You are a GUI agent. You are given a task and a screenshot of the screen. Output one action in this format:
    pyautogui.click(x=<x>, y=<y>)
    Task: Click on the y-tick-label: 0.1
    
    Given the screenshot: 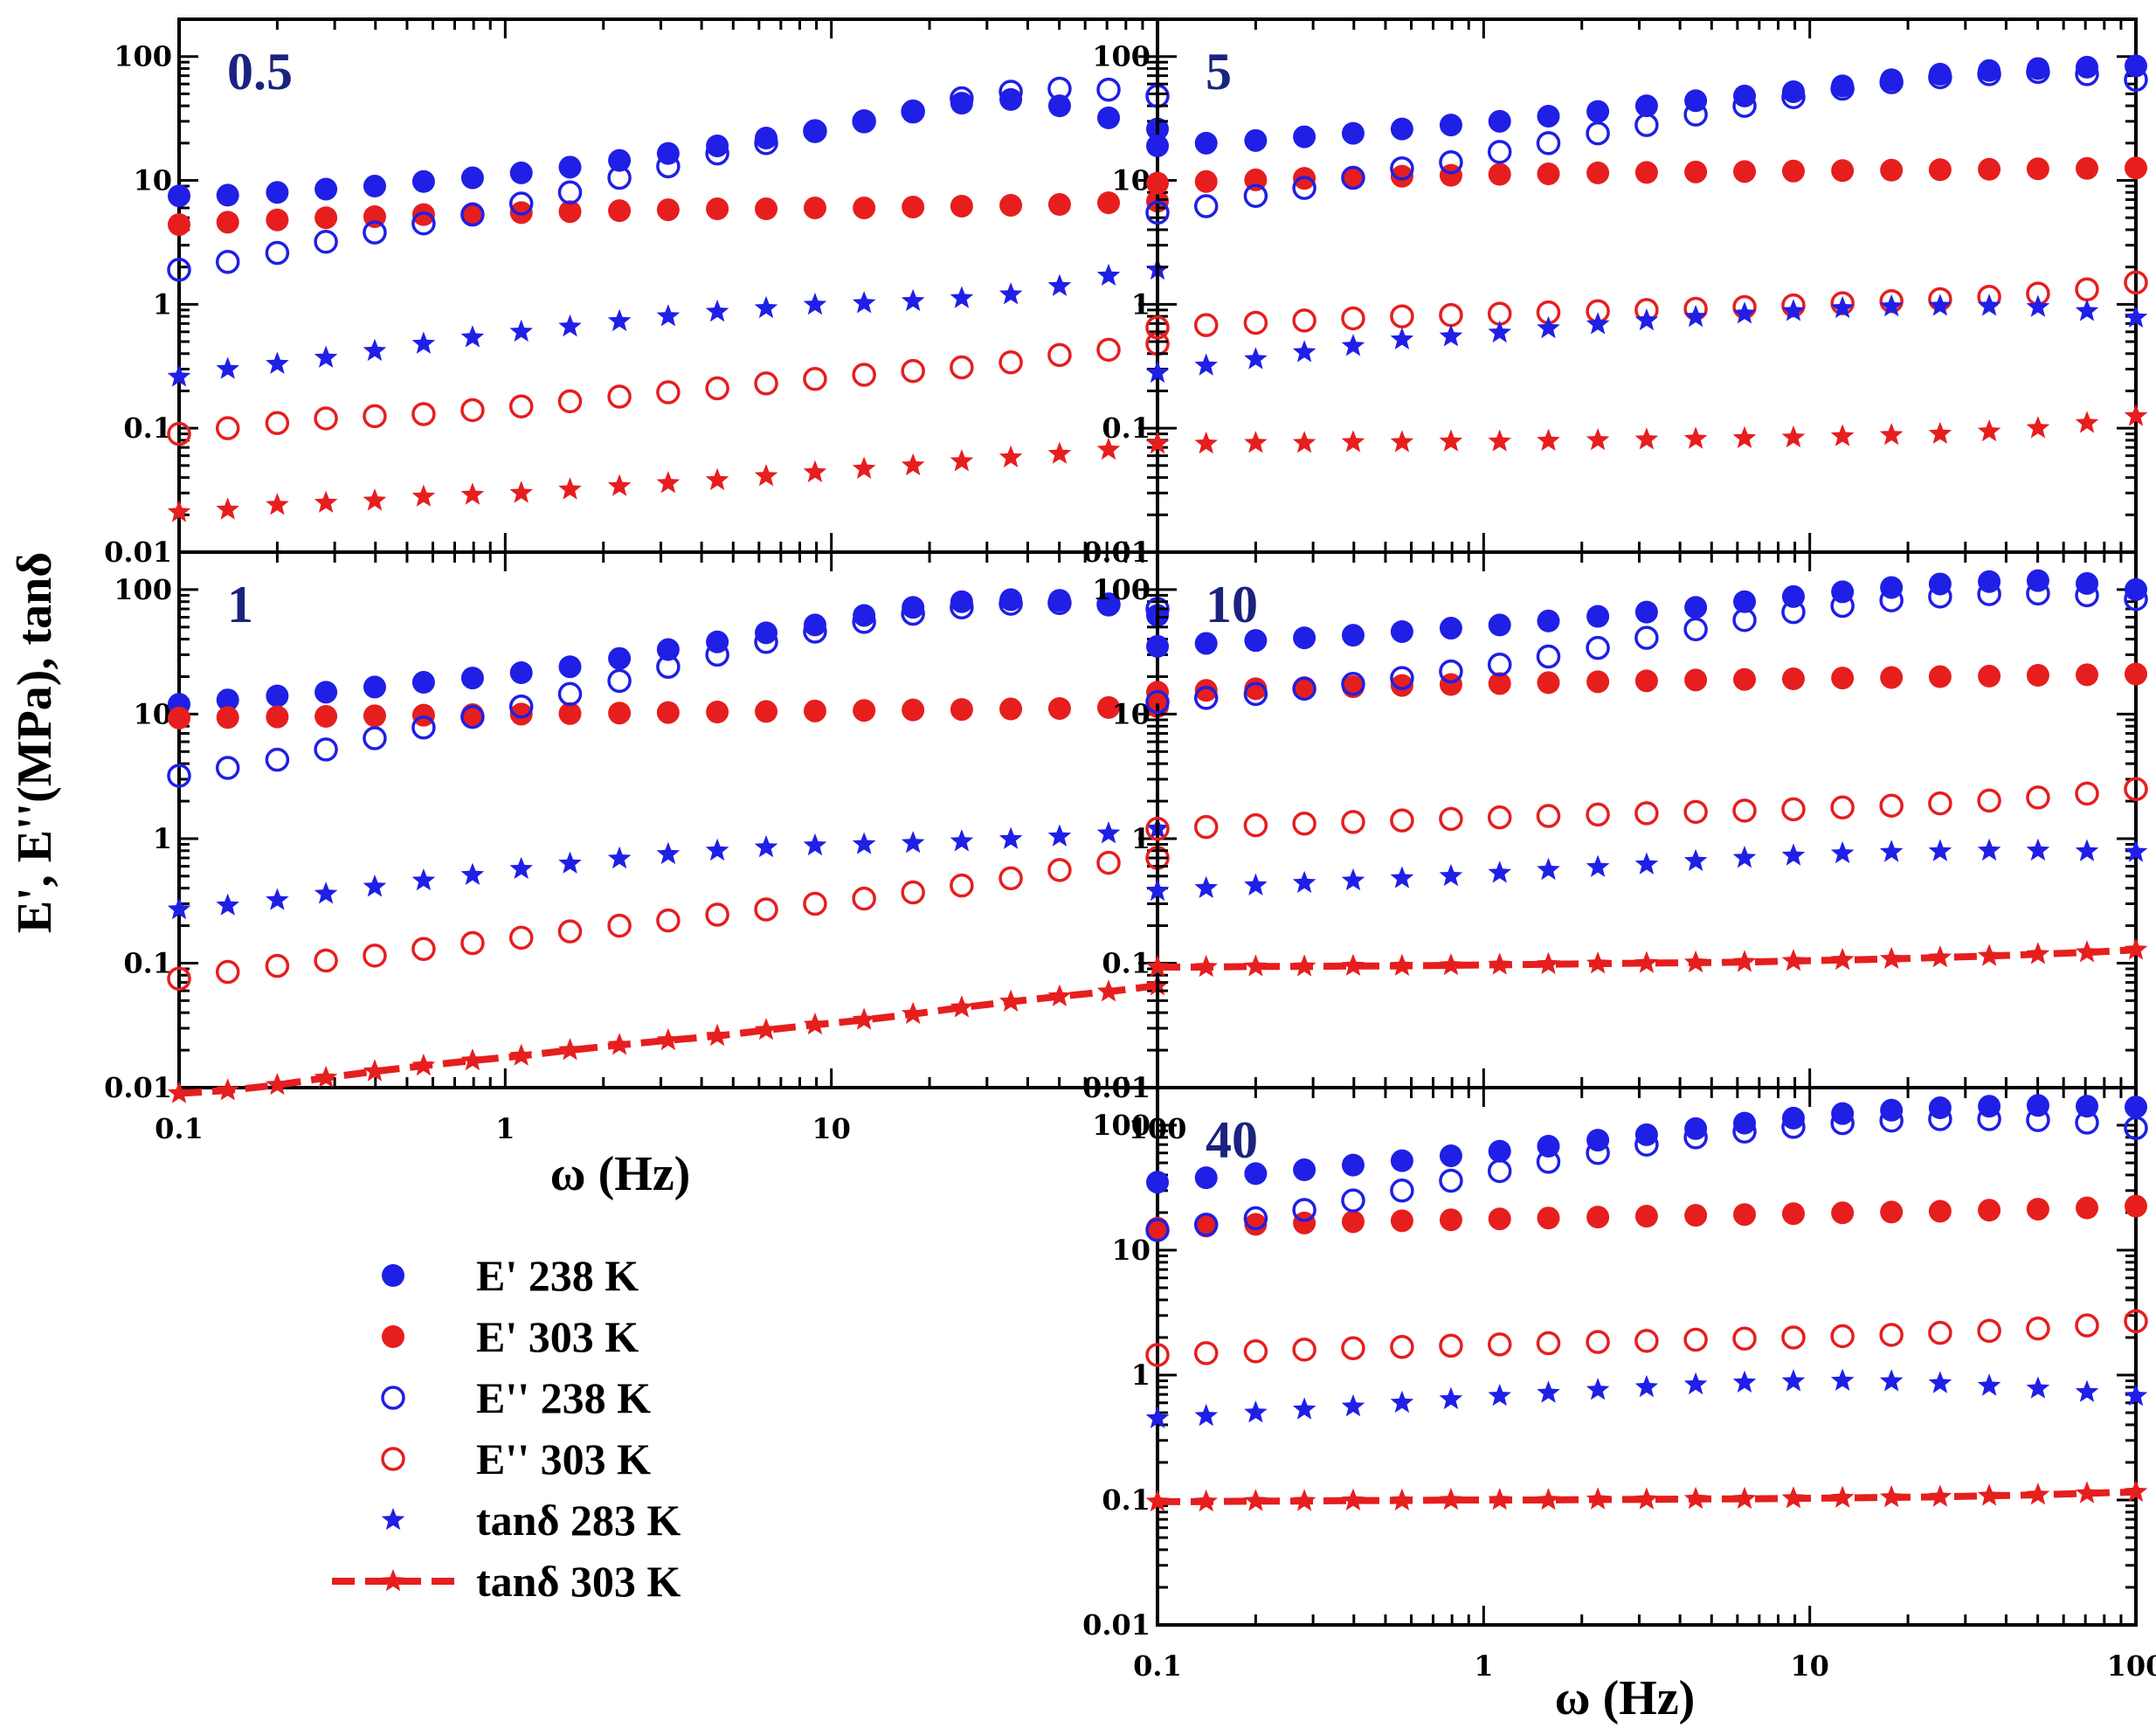 What is the action you would take?
    pyautogui.click(x=1126, y=1500)
    